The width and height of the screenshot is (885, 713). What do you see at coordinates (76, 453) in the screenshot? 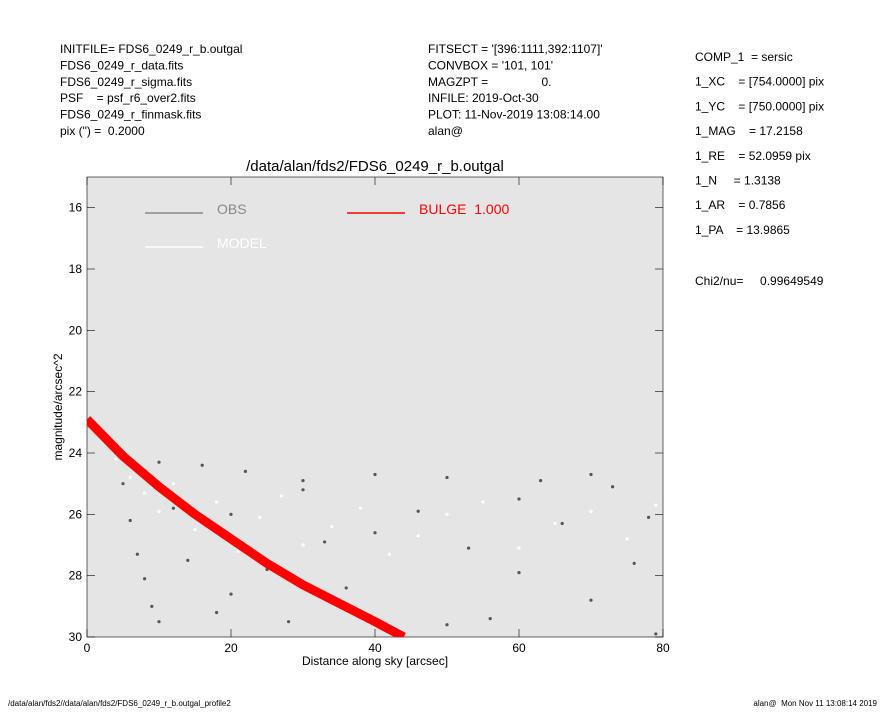
I see `y-tick-label: 24` at bounding box center [76, 453].